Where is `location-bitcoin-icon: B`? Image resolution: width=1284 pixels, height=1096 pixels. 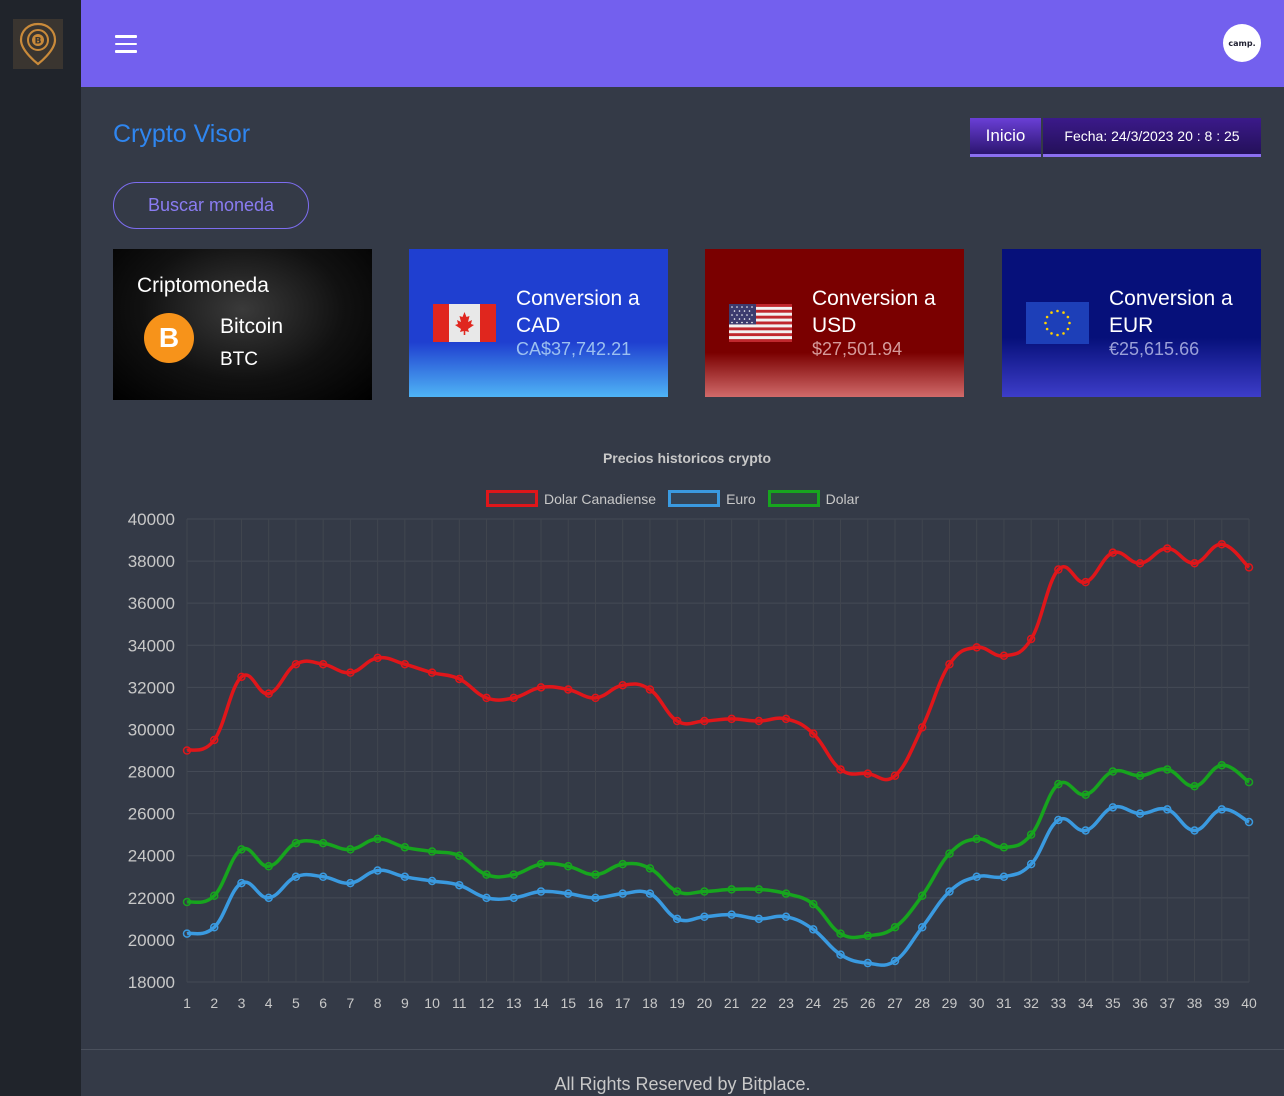
location-bitcoin-icon: B is located at coordinates (38, 44).